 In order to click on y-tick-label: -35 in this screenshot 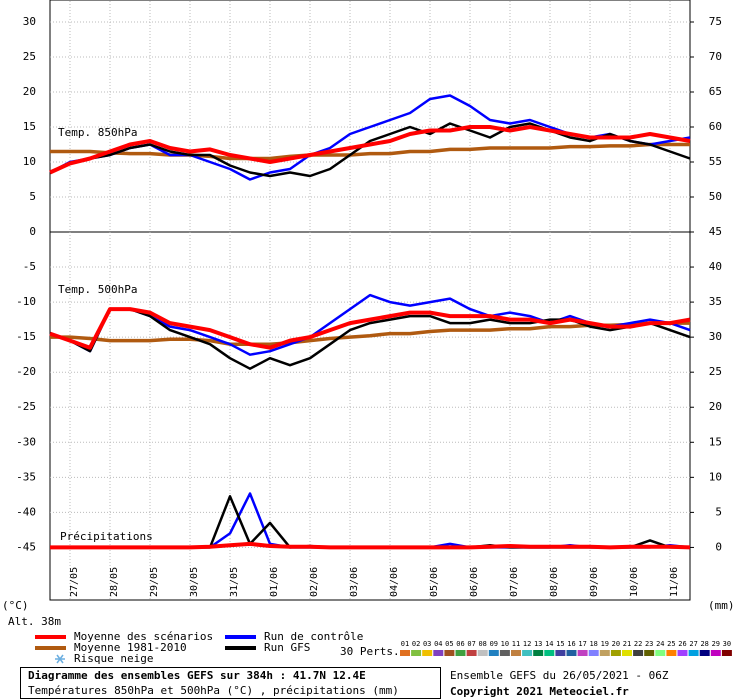, I will do `click(26, 476)`.